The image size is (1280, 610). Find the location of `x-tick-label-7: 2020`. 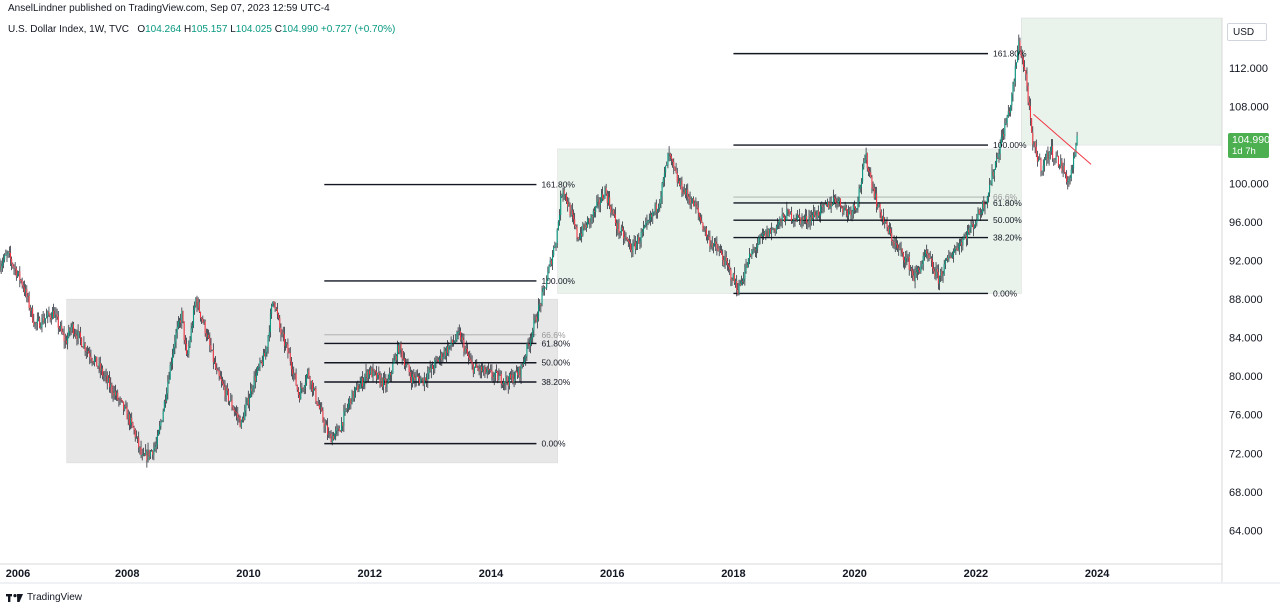

x-tick-label-7: 2020 is located at coordinates (854, 574).